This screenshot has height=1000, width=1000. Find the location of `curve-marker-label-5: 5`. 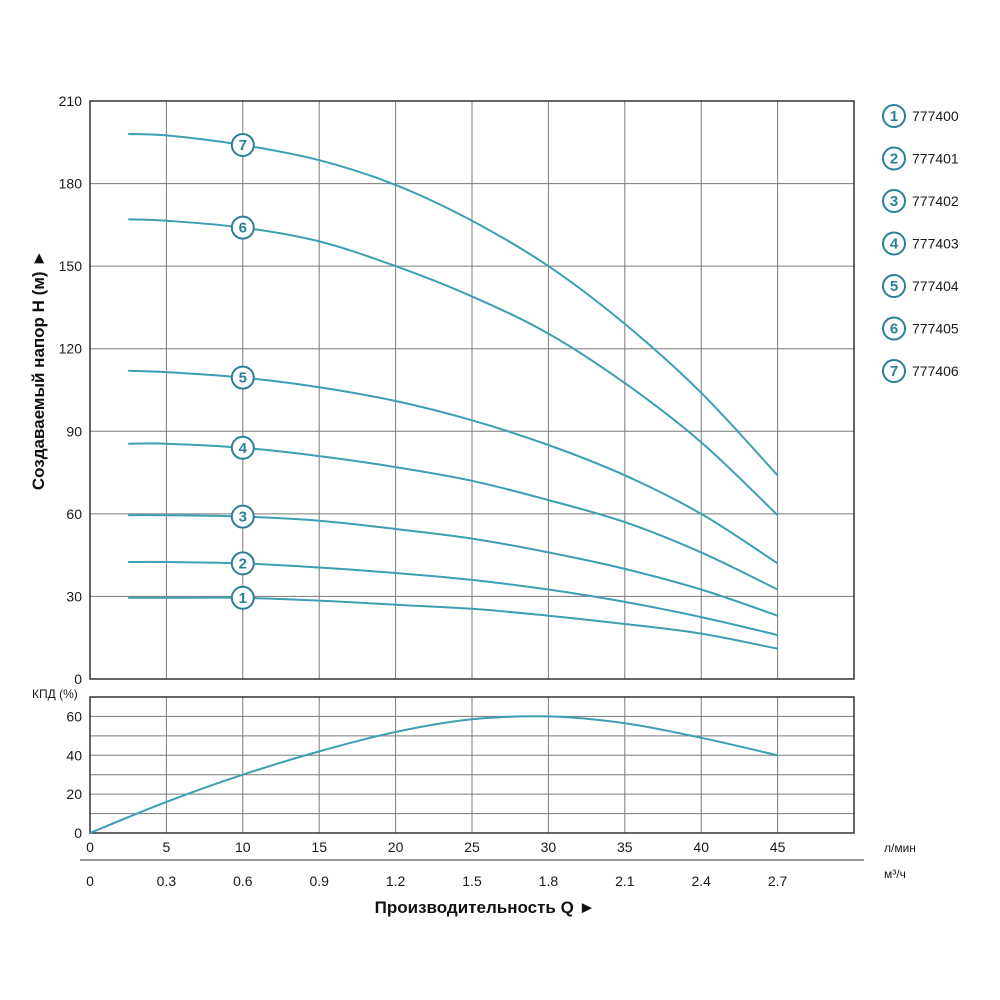

curve-marker-label-5: 5 is located at coordinates (243, 378).